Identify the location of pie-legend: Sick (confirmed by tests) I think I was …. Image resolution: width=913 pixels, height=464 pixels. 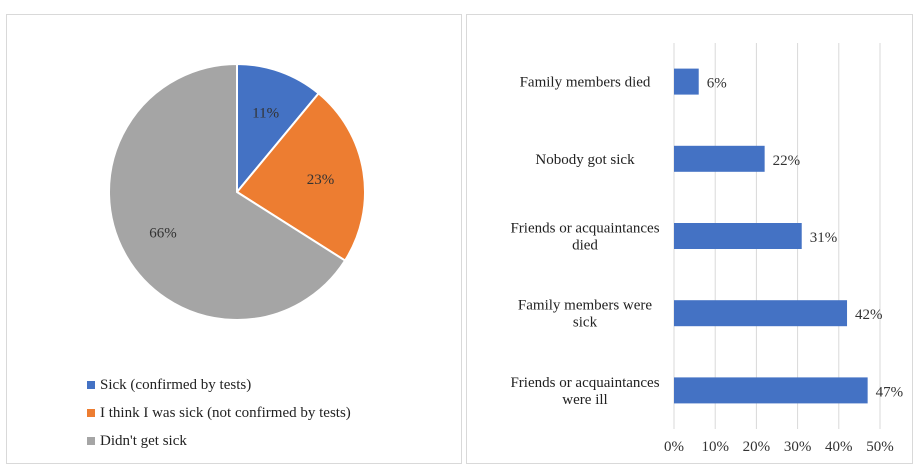
(219, 413).